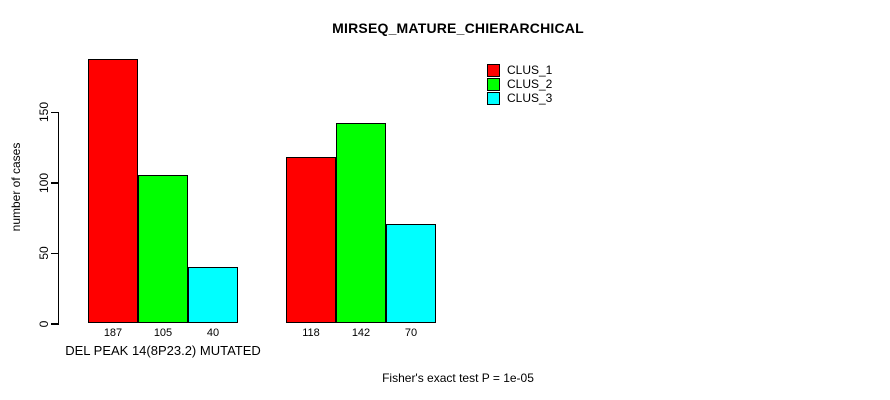 This screenshot has height=400, width=890. What do you see at coordinates (530, 70) in the screenshot?
I see `legend-label: CLUS_1` at bounding box center [530, 70].